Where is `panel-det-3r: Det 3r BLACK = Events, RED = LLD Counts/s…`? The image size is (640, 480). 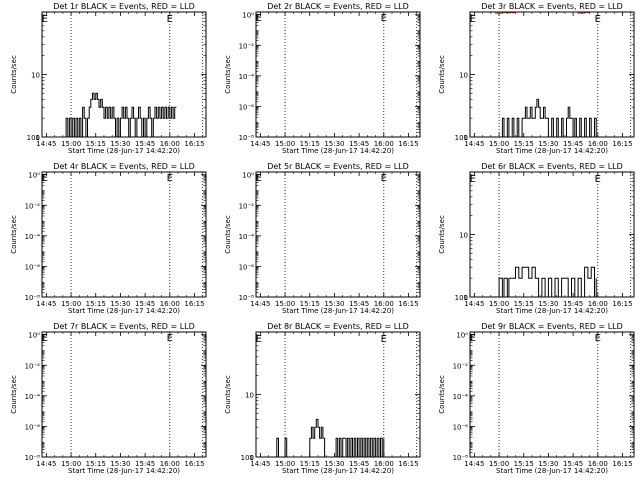
panel-det-3r: Det 3r BLACK = Events, RED = LLD Counts/s… is located at coordinates (536, 78).